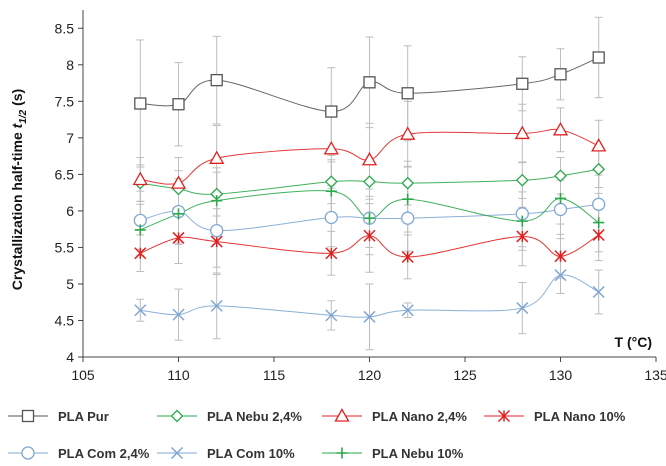  What do you see at coordinates (104, 453) in the screenshot?
I see `legend-label: PLA Com 2,4%` at bounding box center [104, 453].